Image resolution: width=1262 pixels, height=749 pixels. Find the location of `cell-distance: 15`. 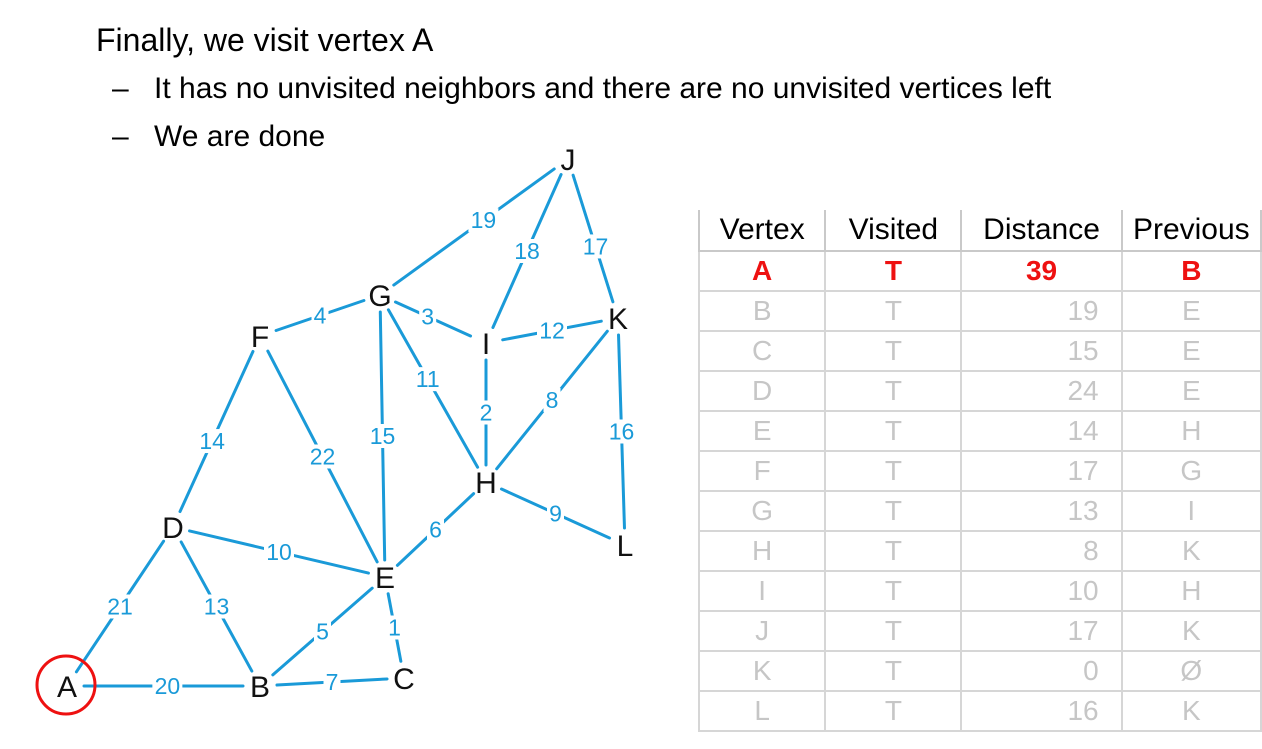

cell-distance: 15 is located at coordinates (1041, 351).